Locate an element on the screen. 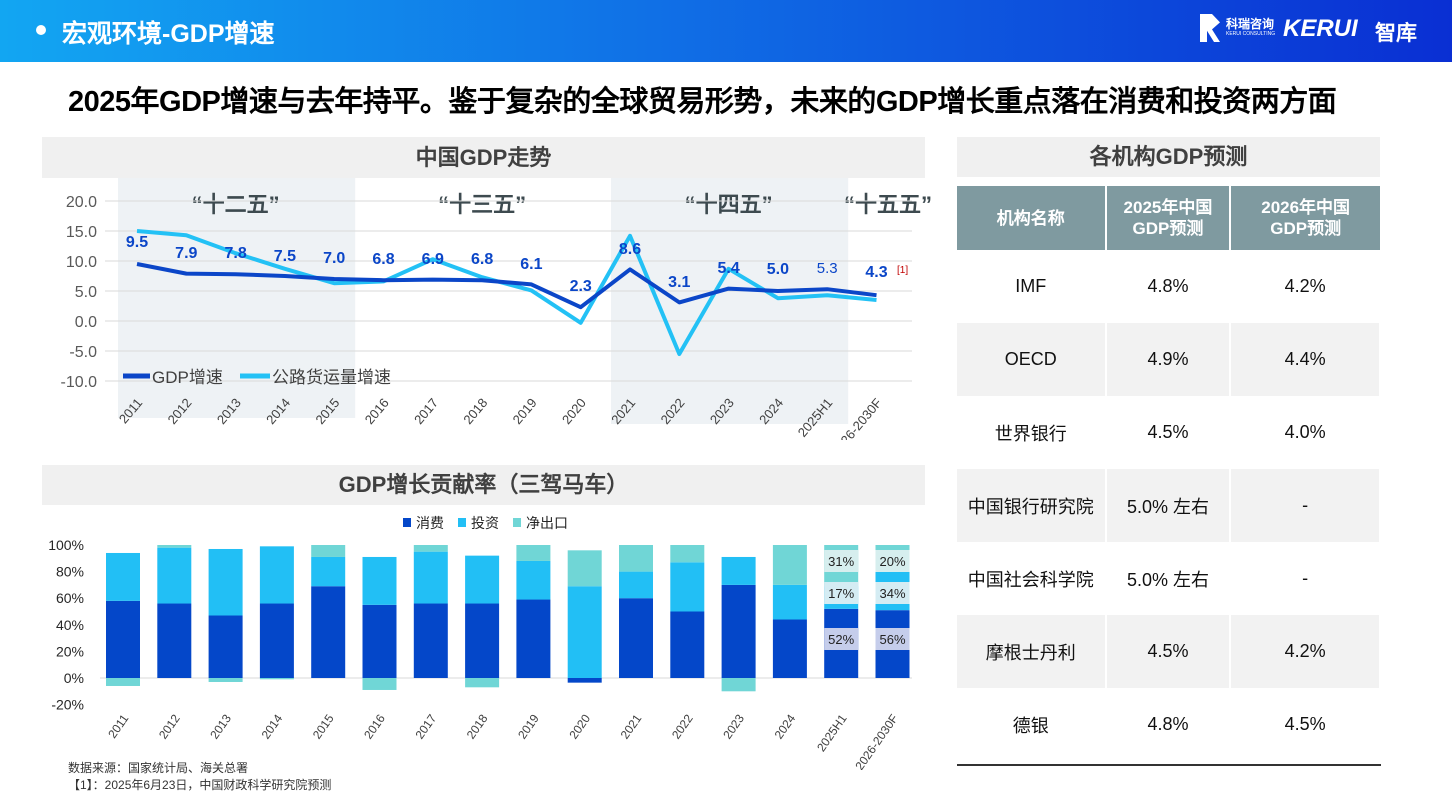 This screenshot has width=1452, height=804. table-header-row: 机构名称 2025年中国GDP预测 2026年中国GDP预测 is located at coordinates (1168, 218).